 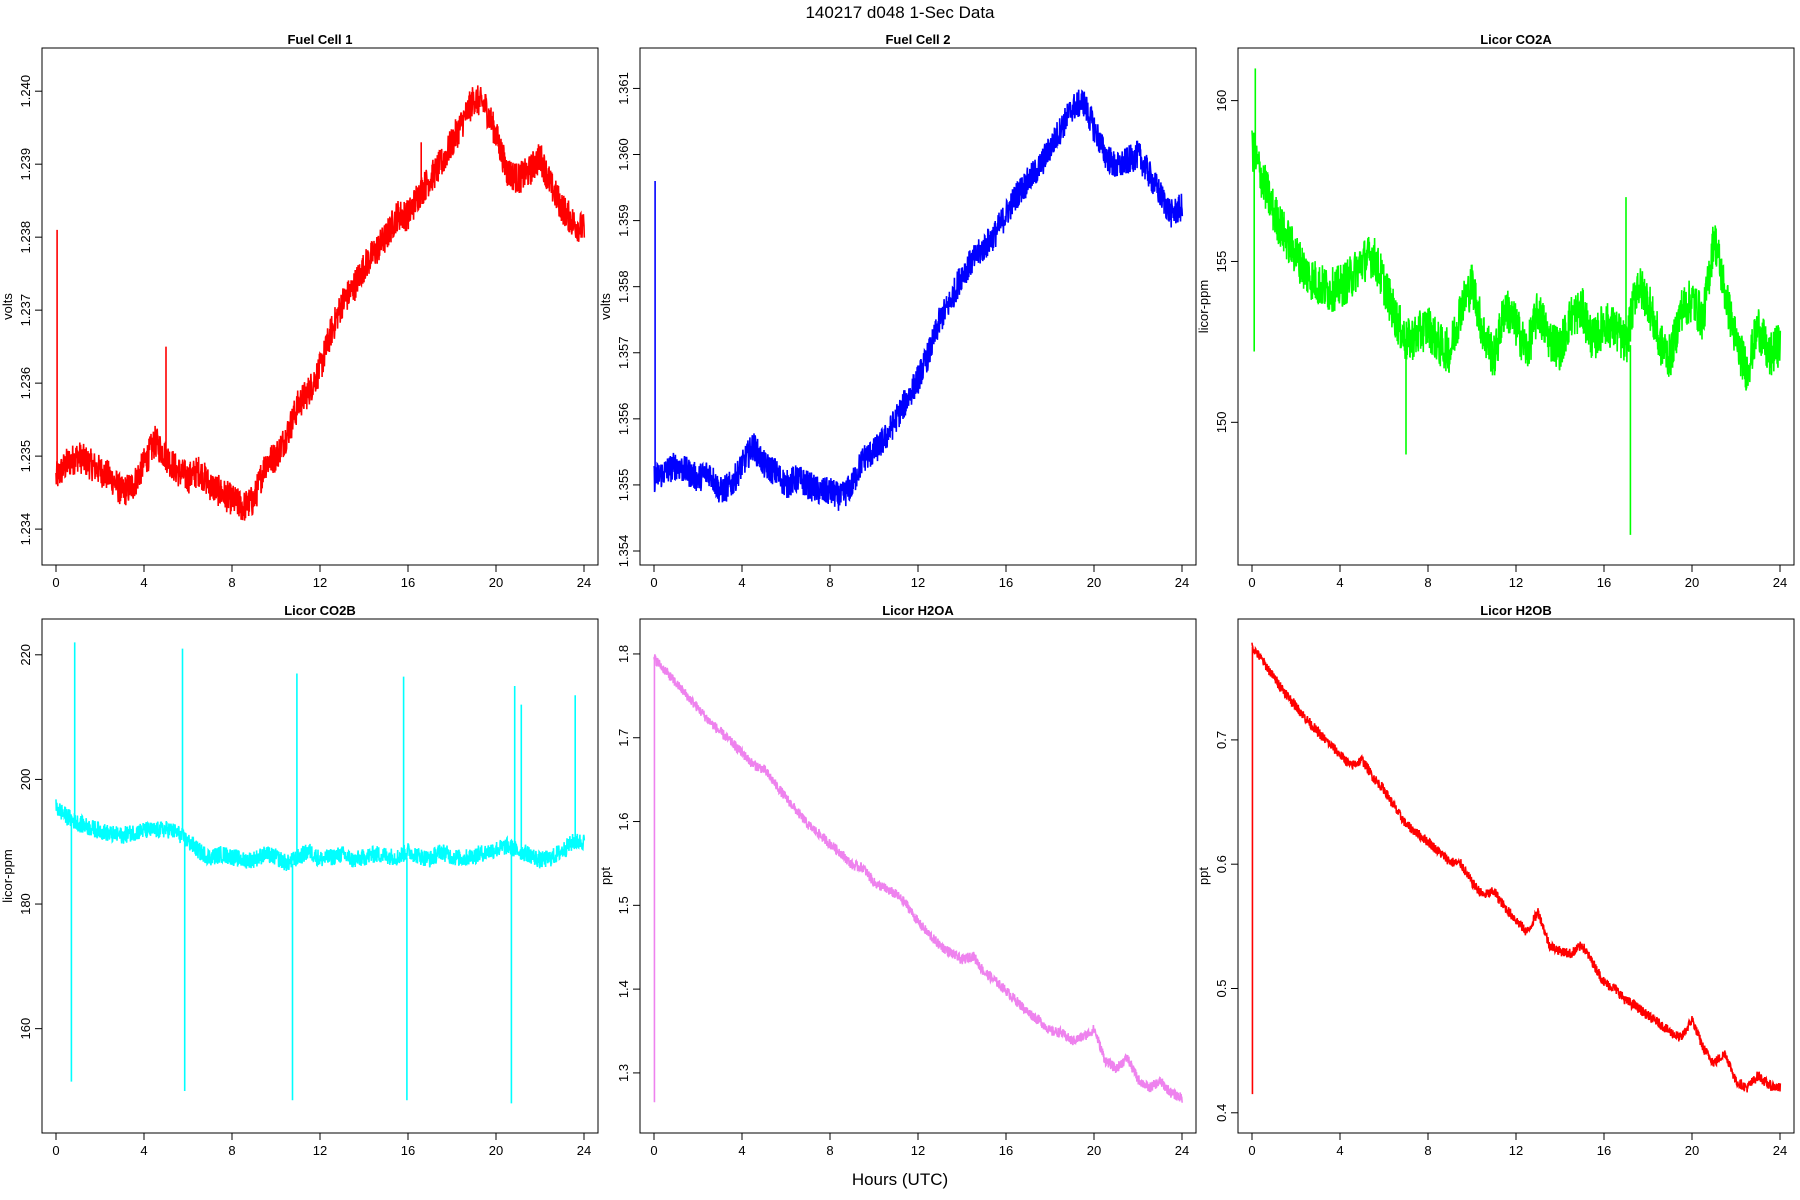 What do you see at coordinates (623, 821) in the screenshot?
I see `y-tick-label: 1.6` at bounding box center [623, 821].